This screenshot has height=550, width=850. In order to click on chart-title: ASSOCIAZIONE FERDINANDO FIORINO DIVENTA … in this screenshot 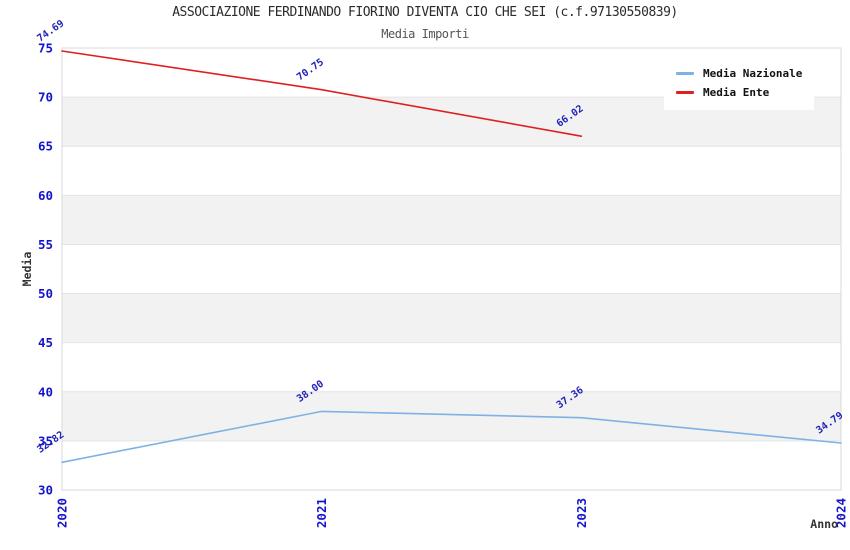, I will do `click(425, 12)`.